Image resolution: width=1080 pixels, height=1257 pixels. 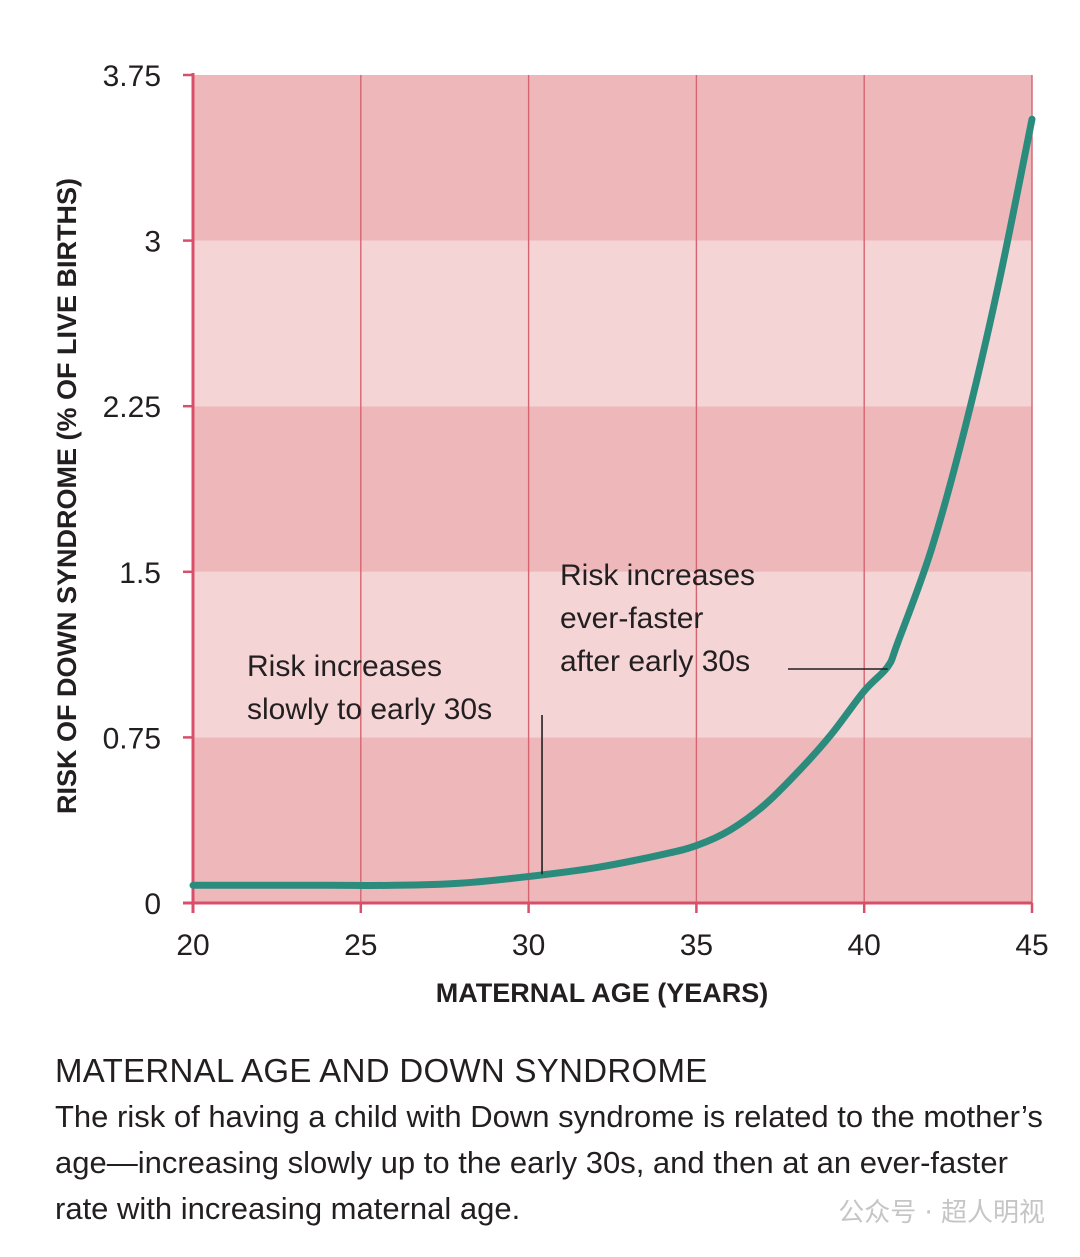 What do you see at coordinates (140, 573) in the screenshot?
I see `y-tick-label: 1.5` at bounding box center [140, 573].